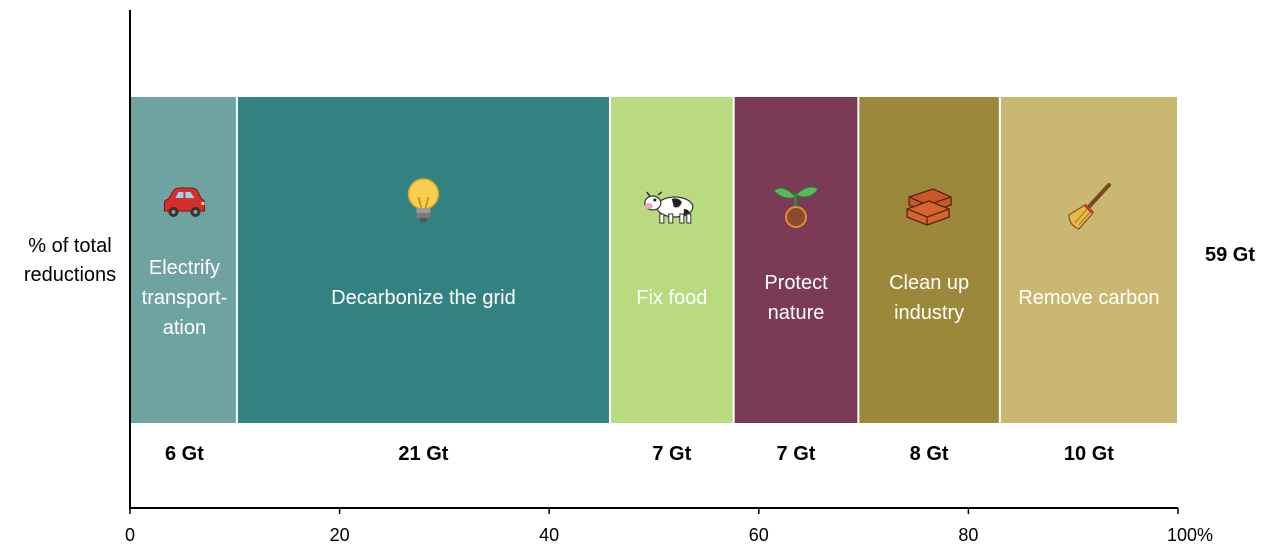  Describe the element at coordinates (796, 207) in the screenshot. I see `seedling-icon` at that location.